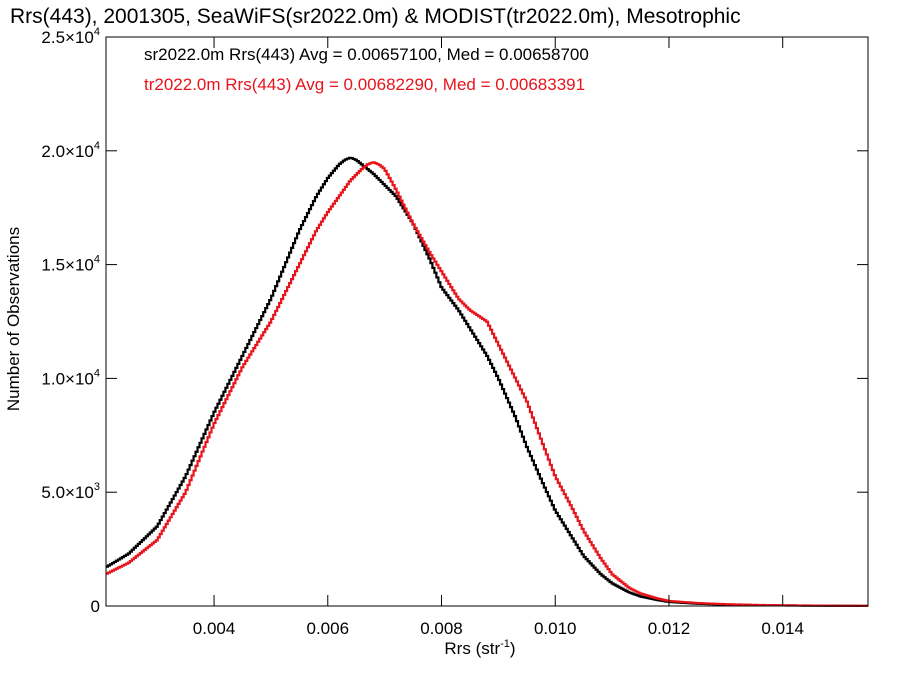  What do you see at coordinates (13, 319) in the screenshot?
I see `y-axis-label: Number of Observations` at bounding box center [13, 319].